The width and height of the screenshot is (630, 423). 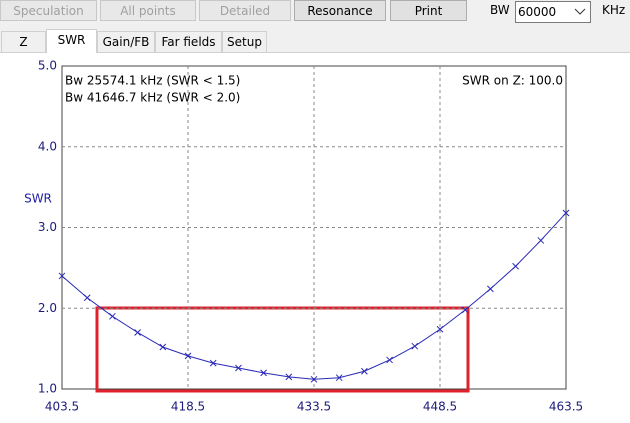 What do you see at coordinates (71, 41) in the screenshot?
I see `tab: SWR` at bounding box center [71, 41].